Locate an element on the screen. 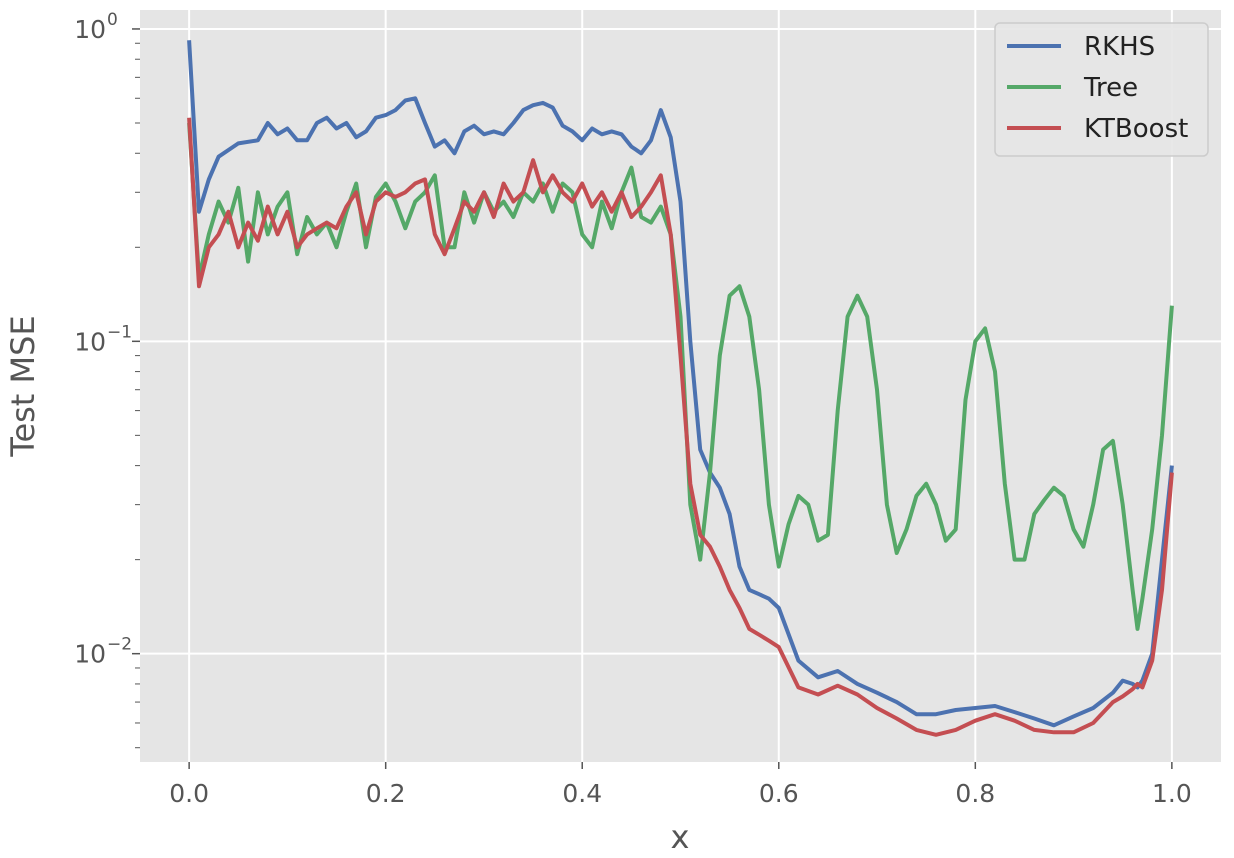 Image resolution: width=1234 pixels, height=858 pixels. legend-label-tree: Tree is located at coordinates (1110, 88).